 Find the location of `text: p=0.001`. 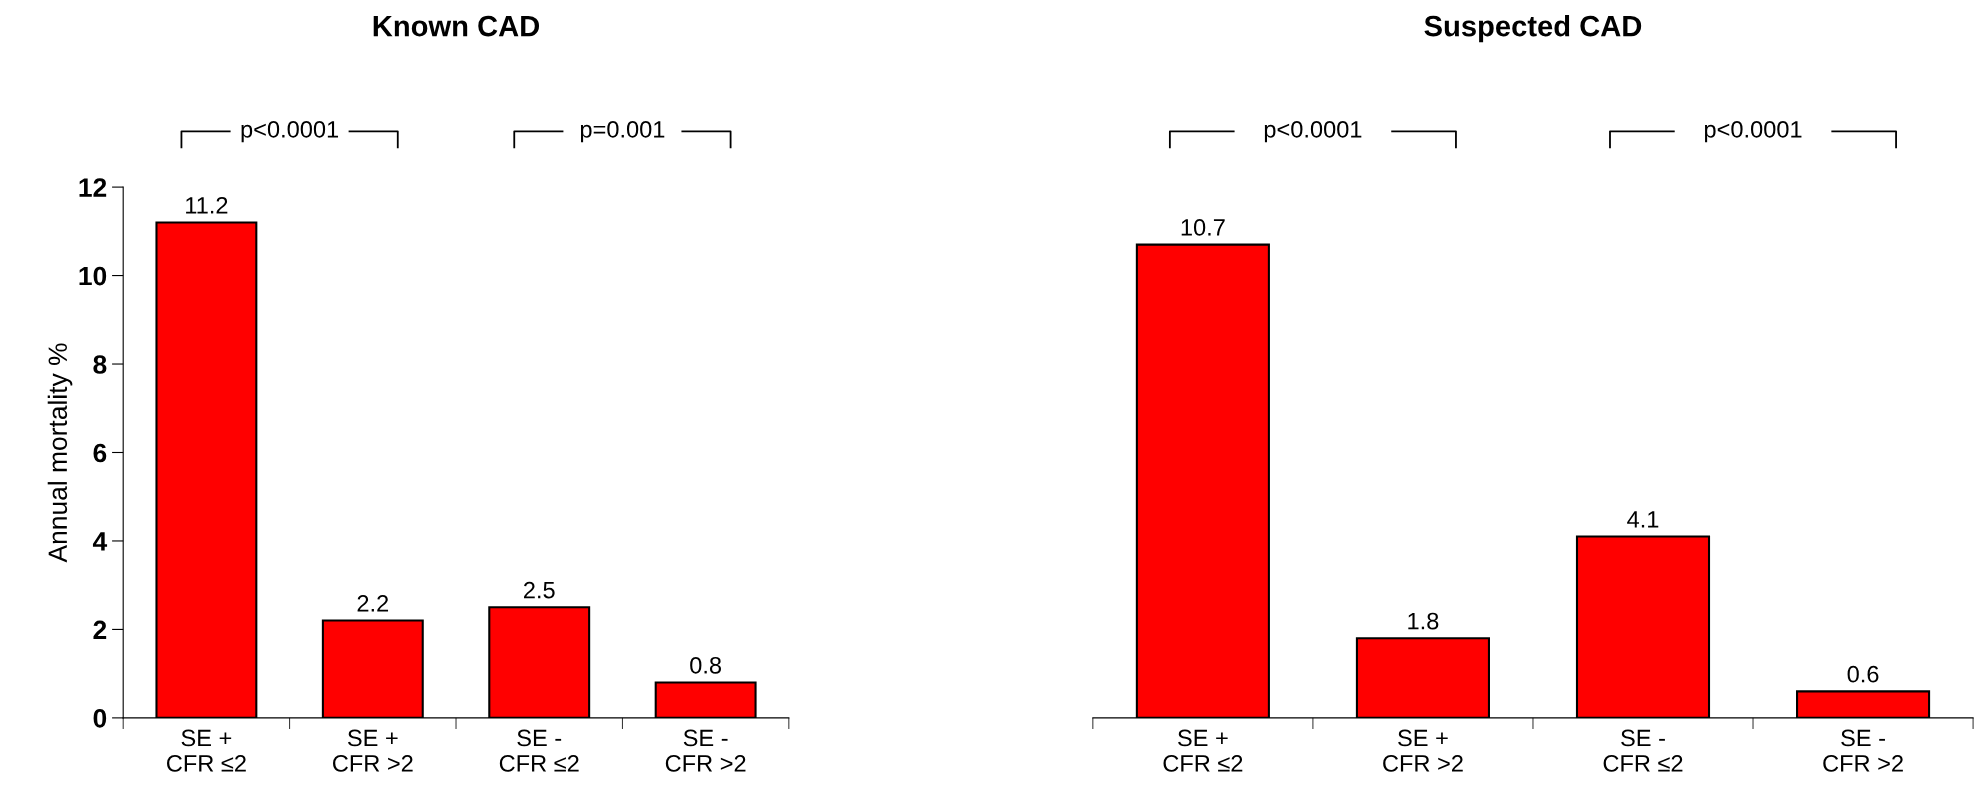

text: p=0.001 is located at coordinates (622, 131).